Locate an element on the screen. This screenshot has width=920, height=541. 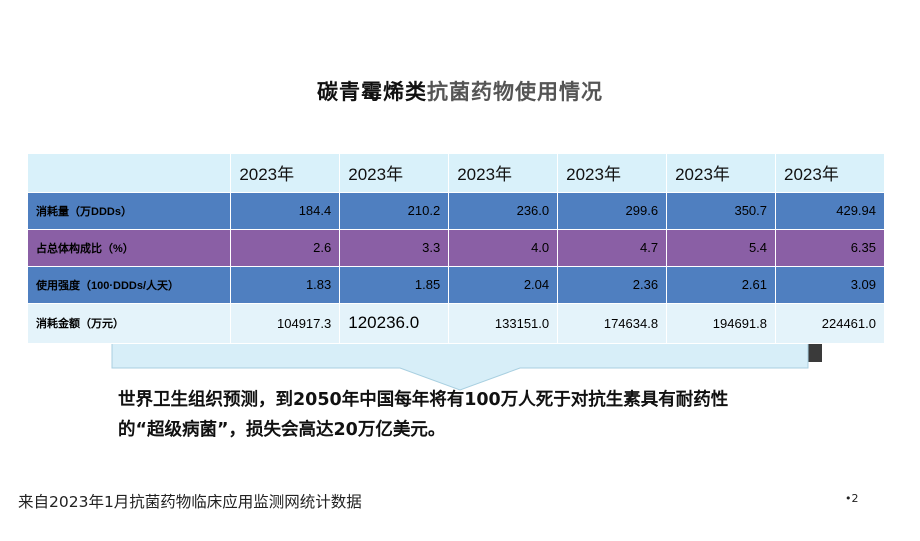
table-row: 占总体构成比（%） 2.6 3.3 4.0 4.7 5.4 6.35 is located at coordinates (456, 248).